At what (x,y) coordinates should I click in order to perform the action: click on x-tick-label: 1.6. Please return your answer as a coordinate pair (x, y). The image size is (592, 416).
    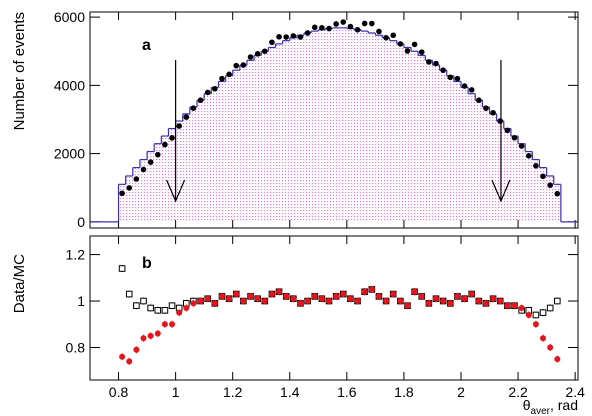
    Looking at the image, I should click on (347, 392).